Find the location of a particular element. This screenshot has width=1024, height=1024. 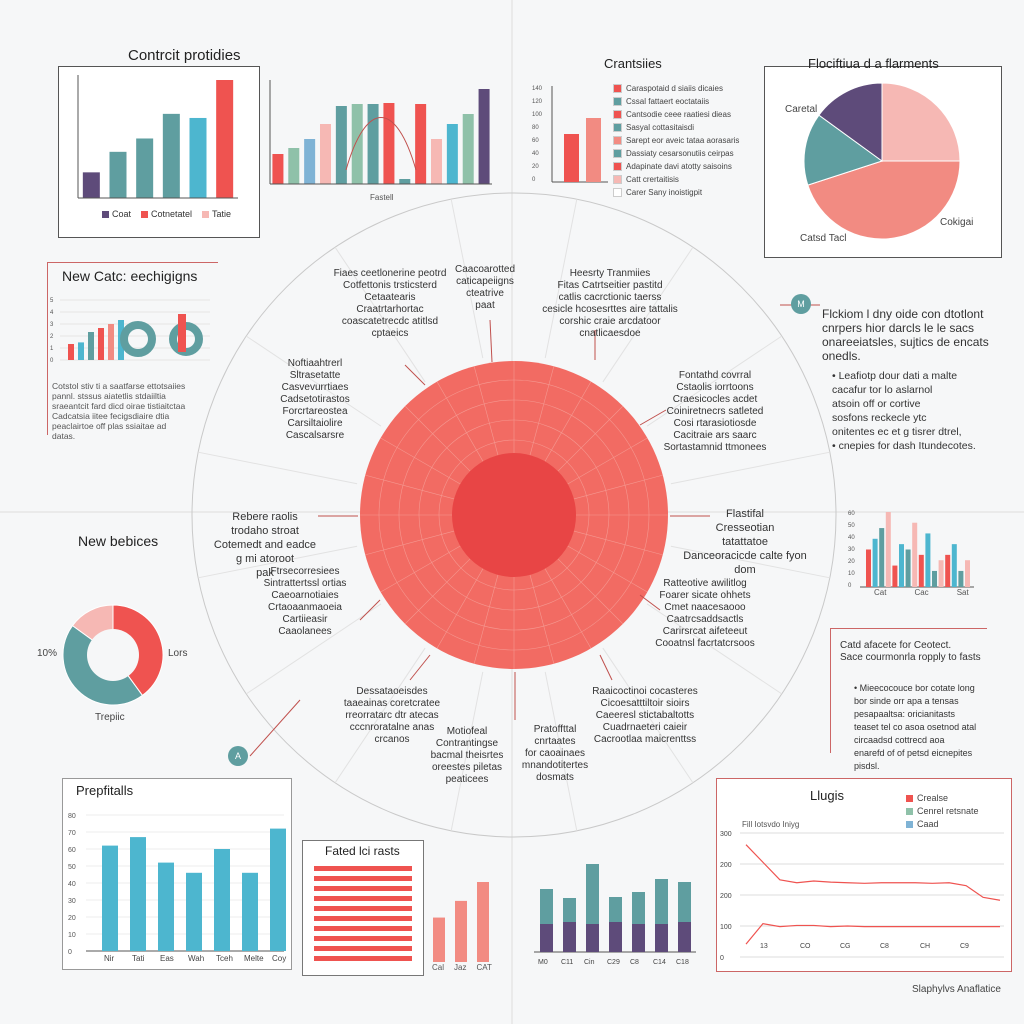

circle-label-line: coascatetrecdc atitlsd cptaeics is located at coordinates (390, 327).